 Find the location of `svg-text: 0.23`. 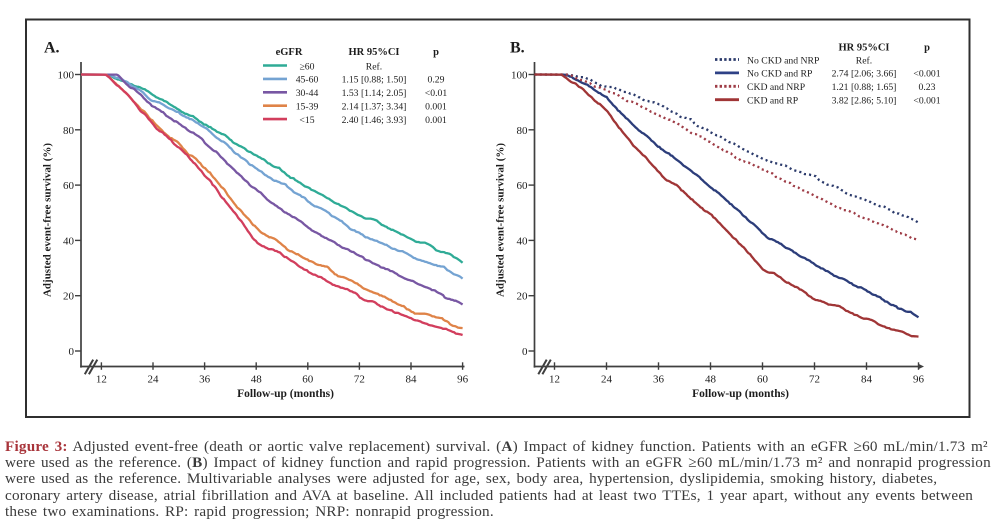

svg-text: 0.23 is located at coordinates (927, 87).